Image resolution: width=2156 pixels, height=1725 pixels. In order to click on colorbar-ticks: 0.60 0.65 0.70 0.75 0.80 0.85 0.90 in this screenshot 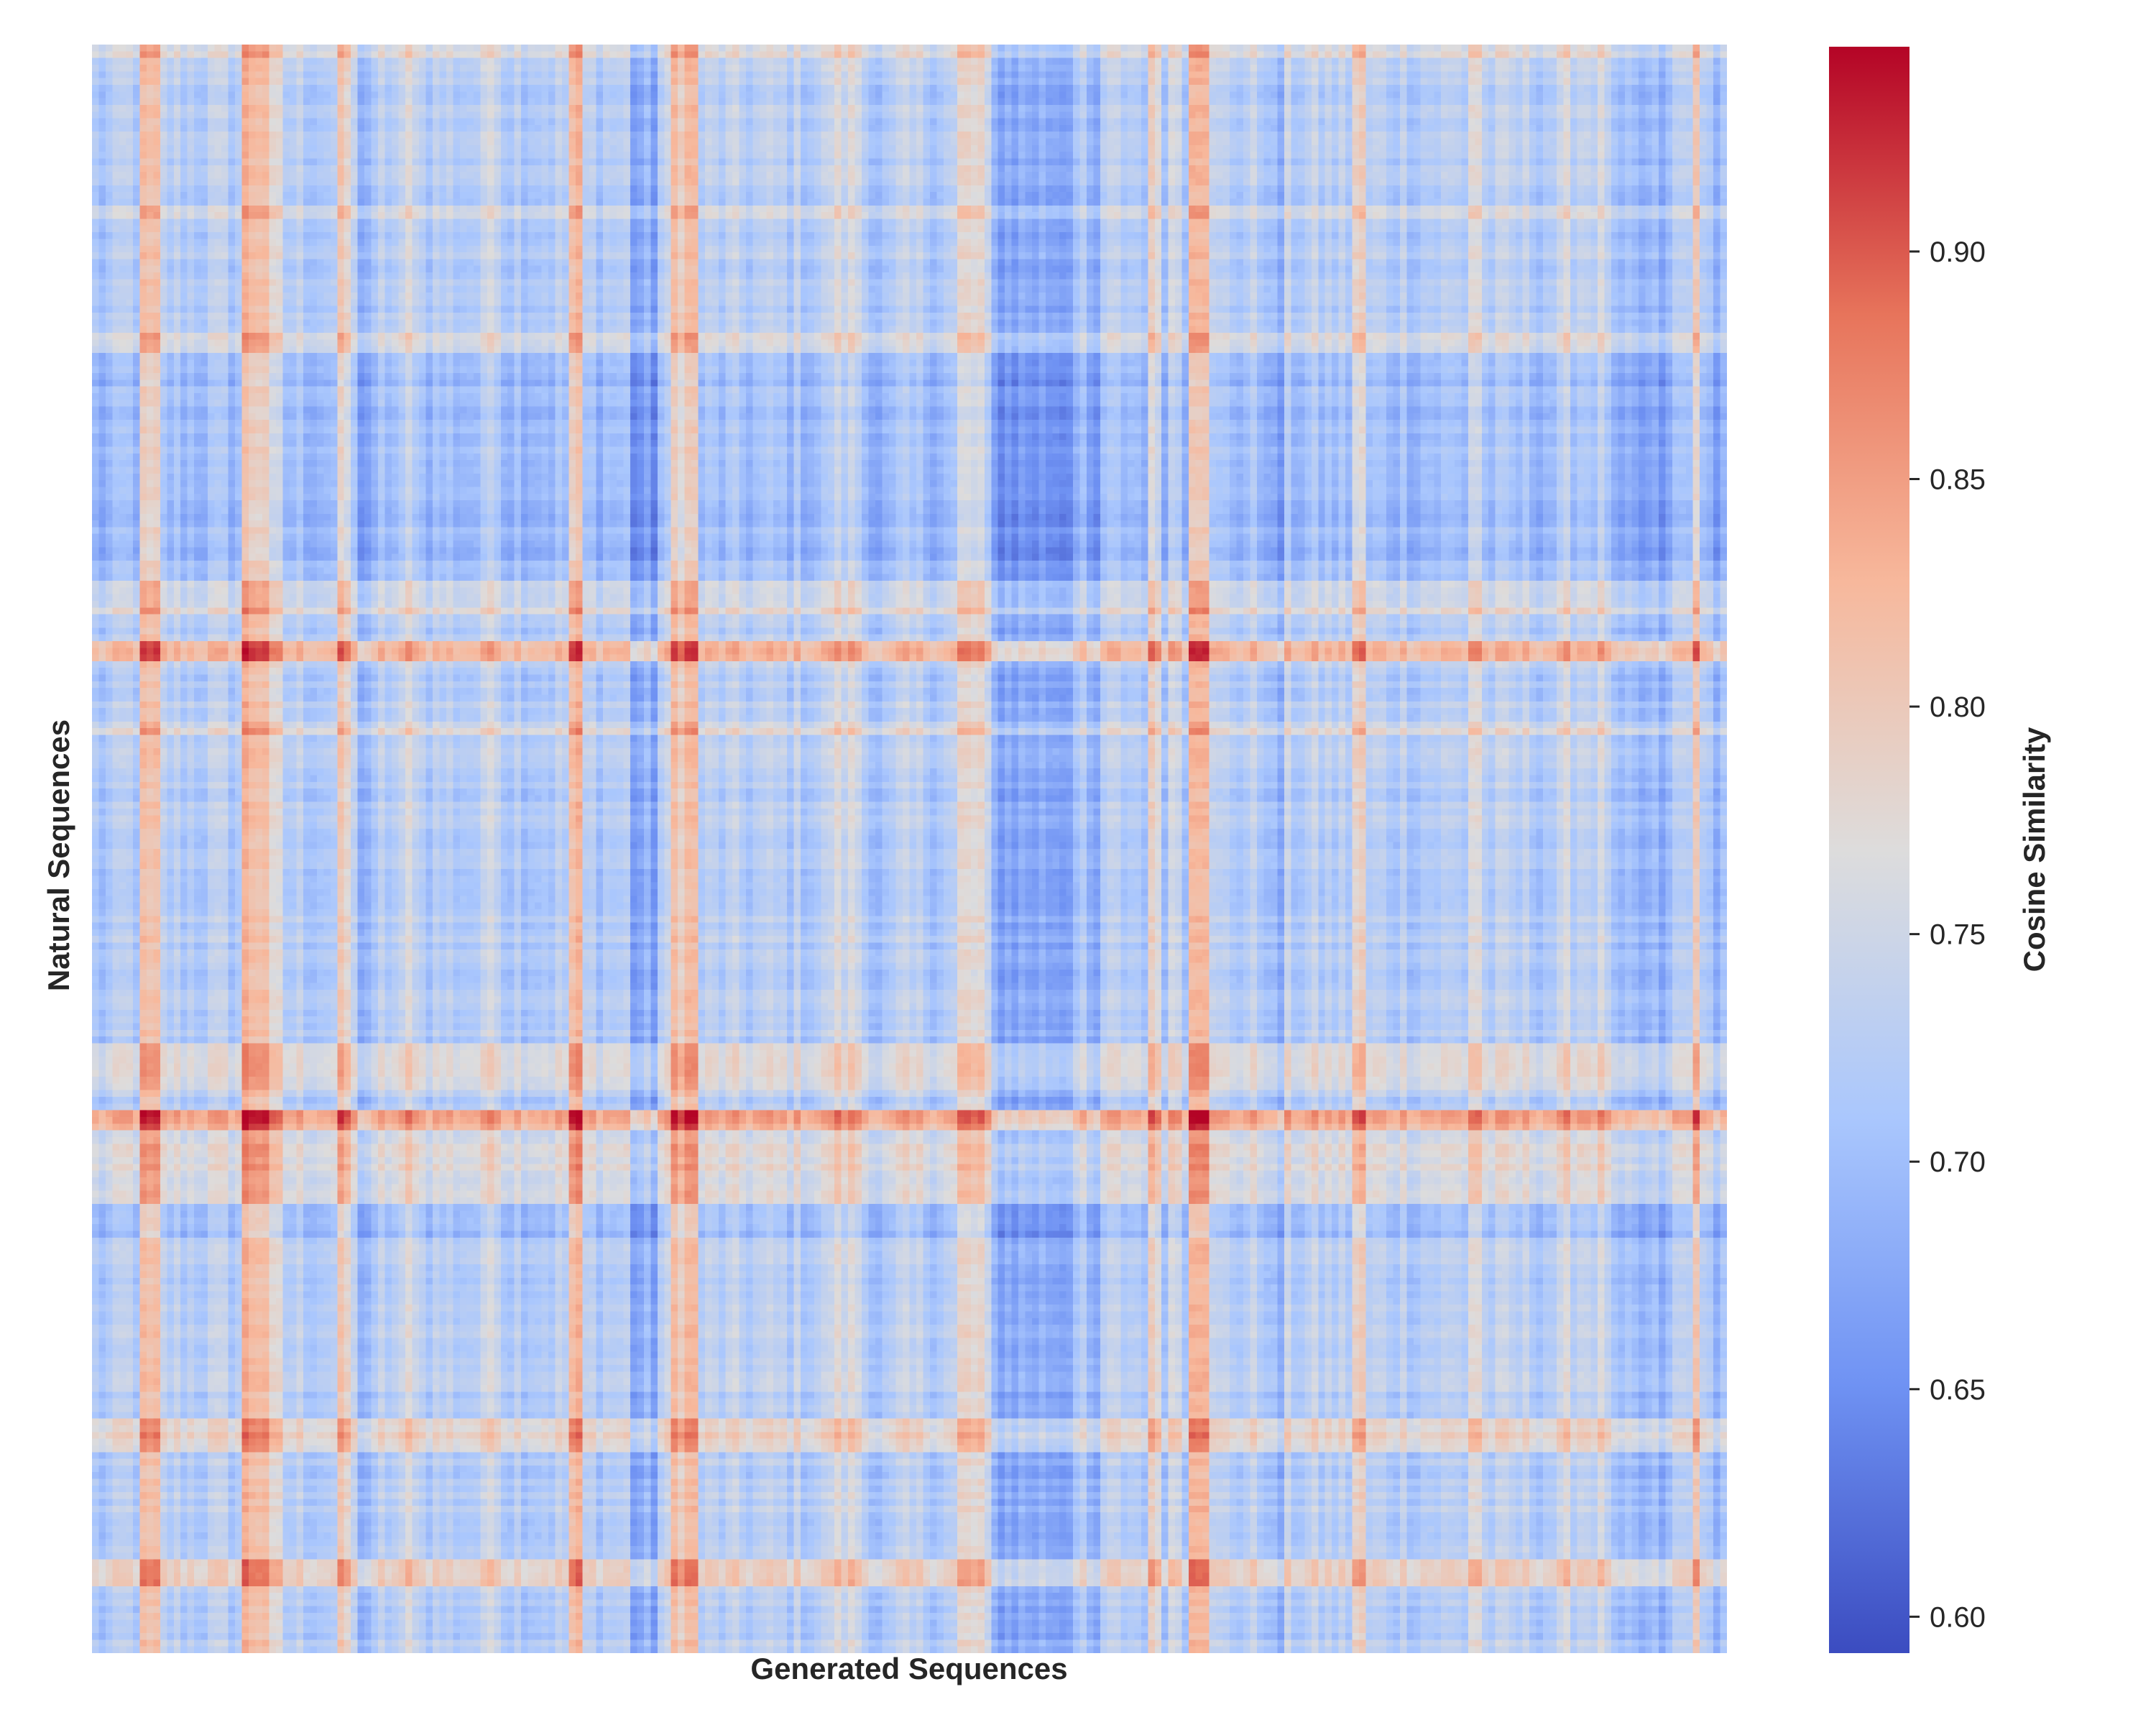, I will do `click(1947, 934)`.